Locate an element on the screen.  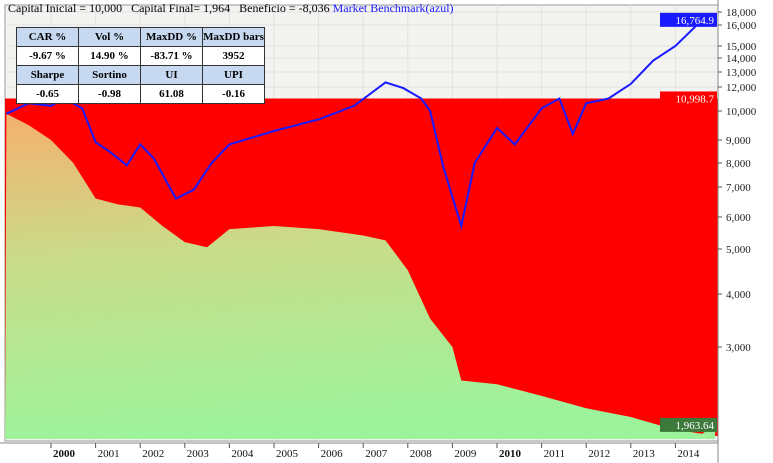
y-tick-label: 6,000 is located at coordinates (738, 218).